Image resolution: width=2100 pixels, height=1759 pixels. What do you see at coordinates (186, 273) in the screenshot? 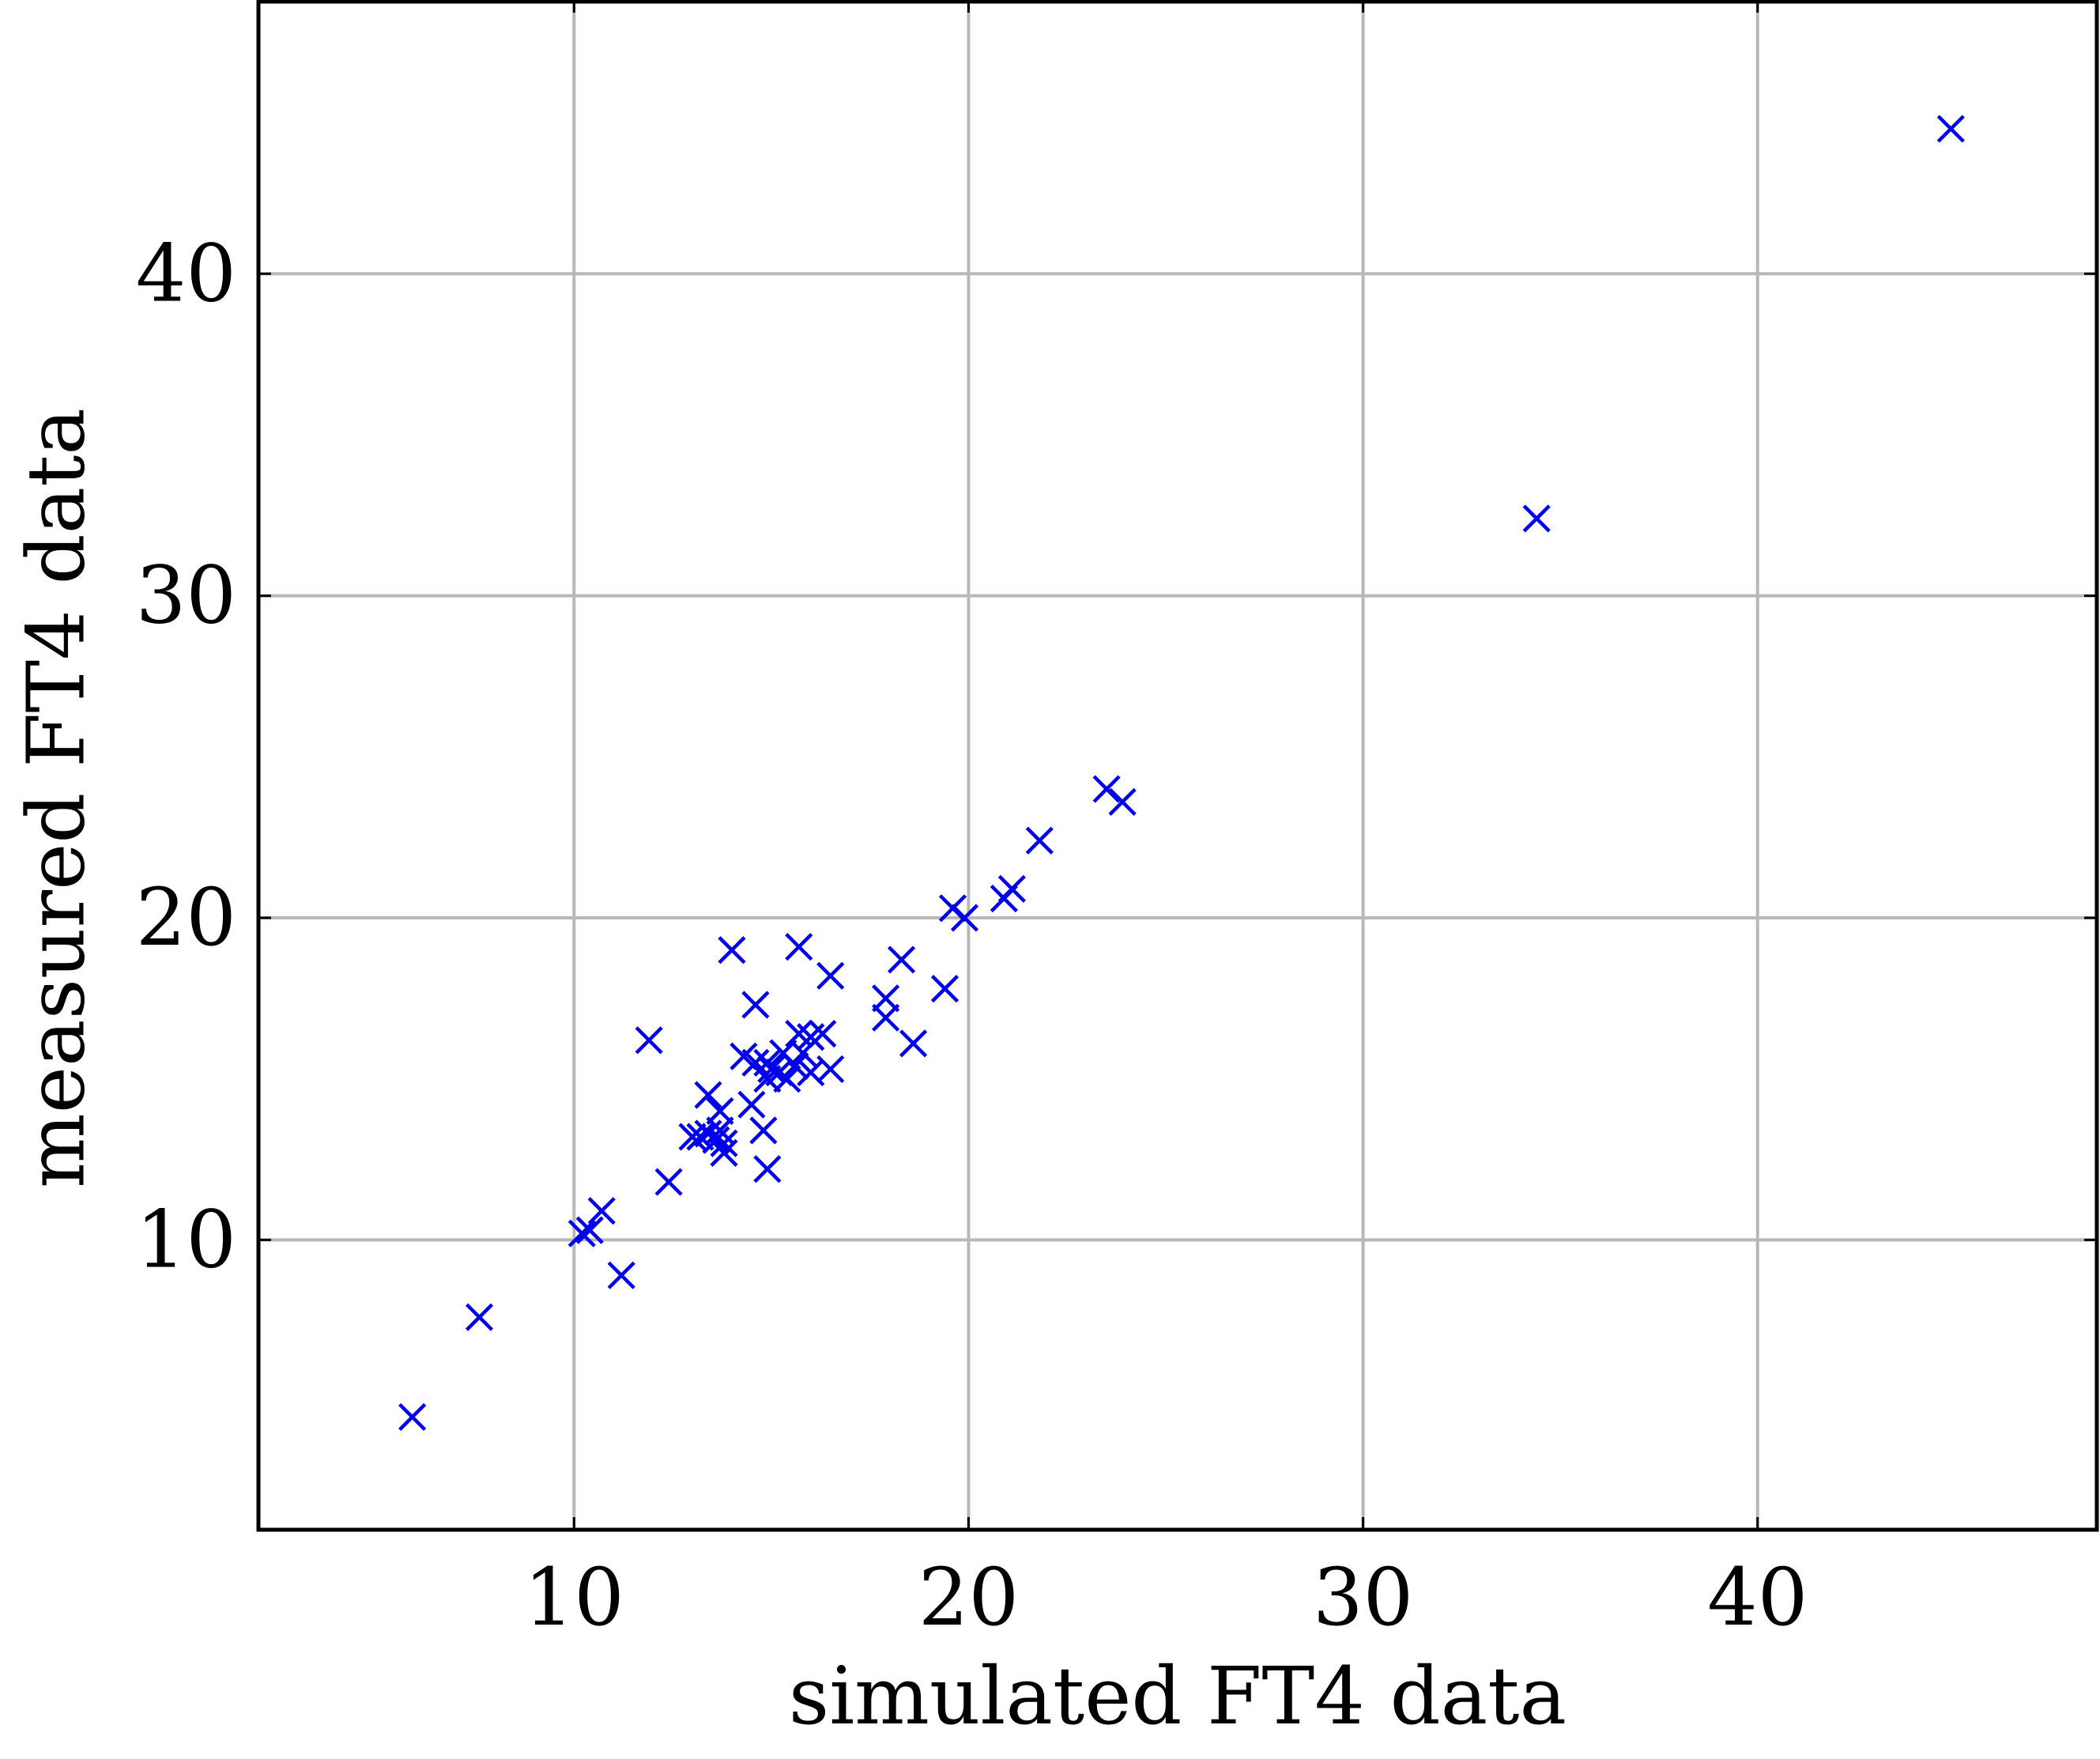
I see `y-tick-label-40: 40` at bounding box center [186, 273].